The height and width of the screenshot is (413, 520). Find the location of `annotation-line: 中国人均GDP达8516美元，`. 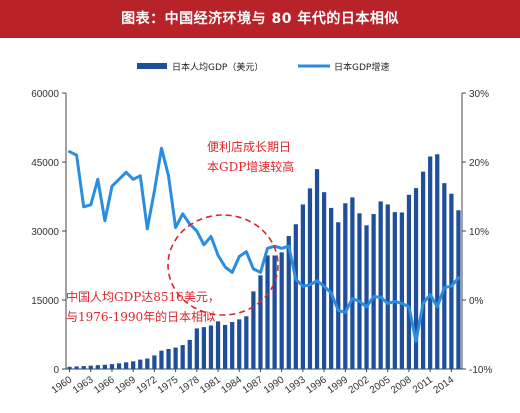

annotation-line: 中国人均GDP达8516美元， is located at coordinates (143, 296).